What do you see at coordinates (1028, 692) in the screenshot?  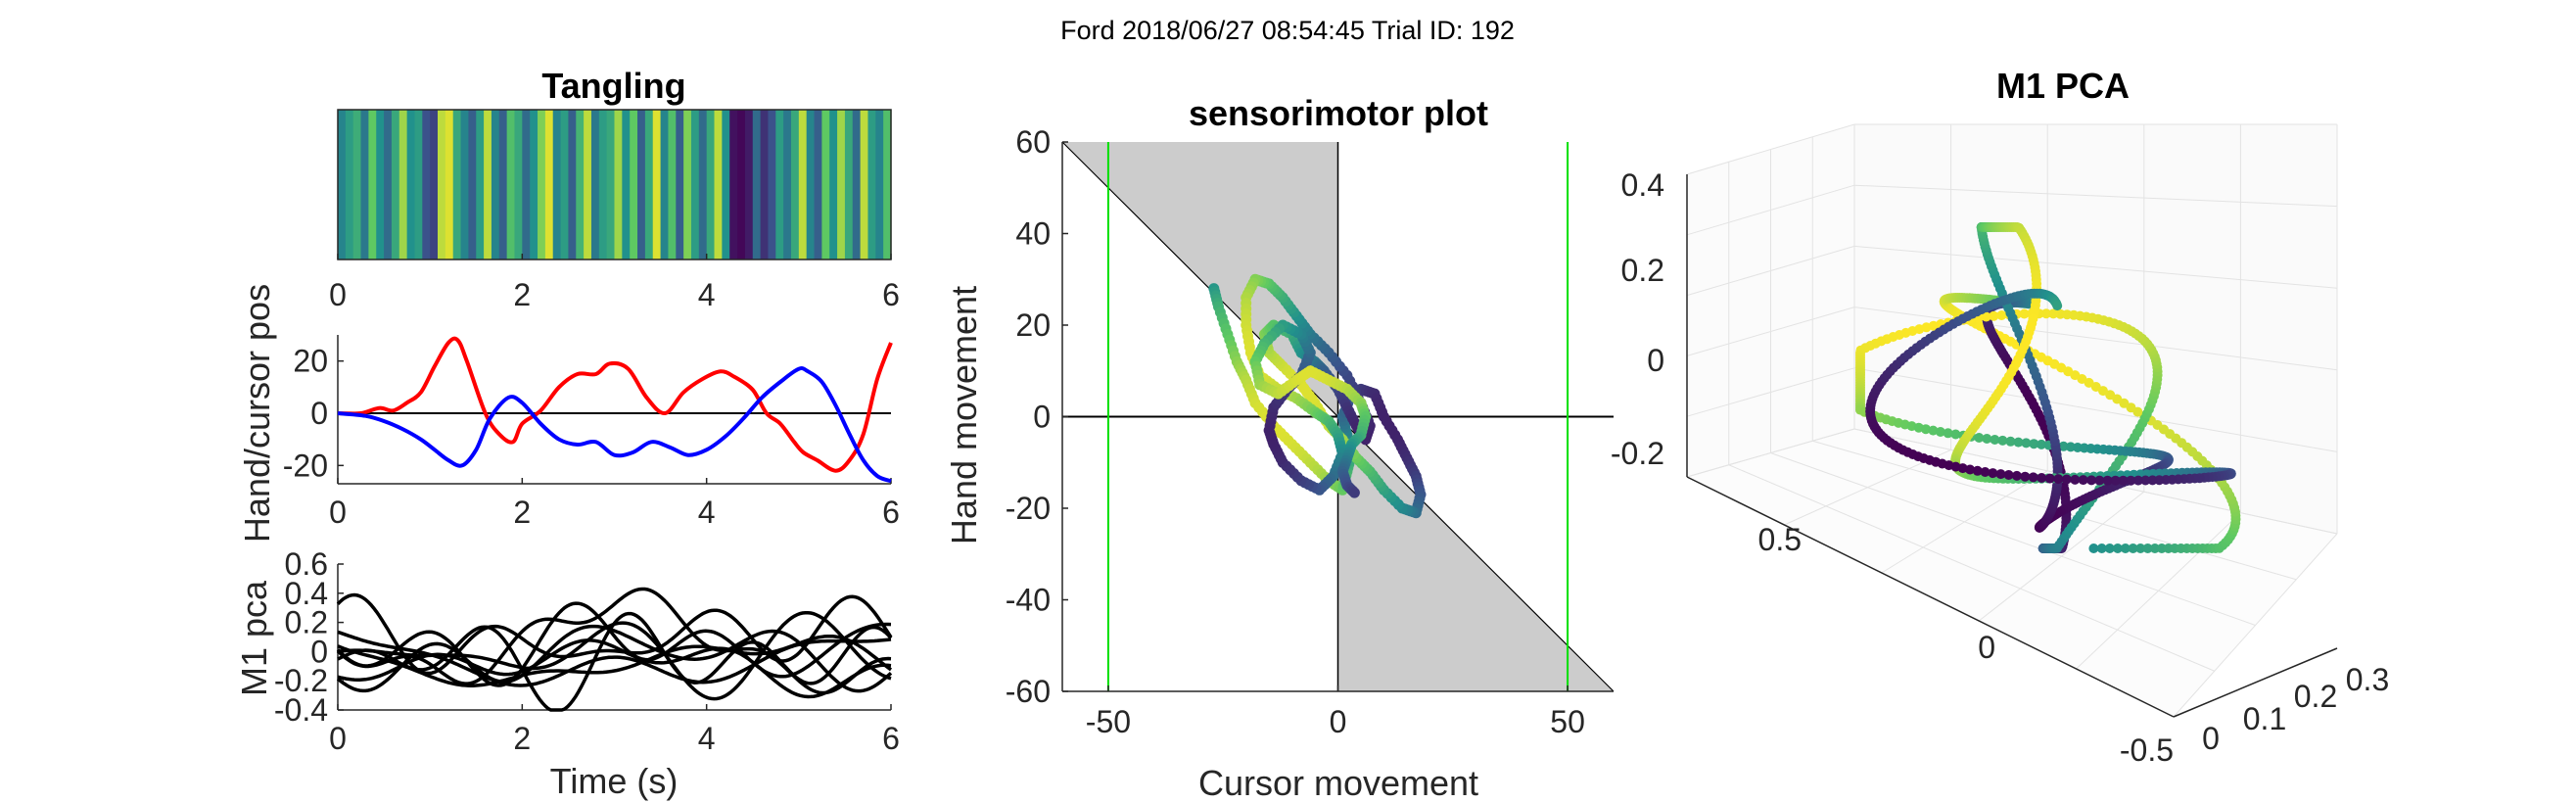 I see `sensorimotor-y-tick-label: -60` at bounding box center [1028, 692].